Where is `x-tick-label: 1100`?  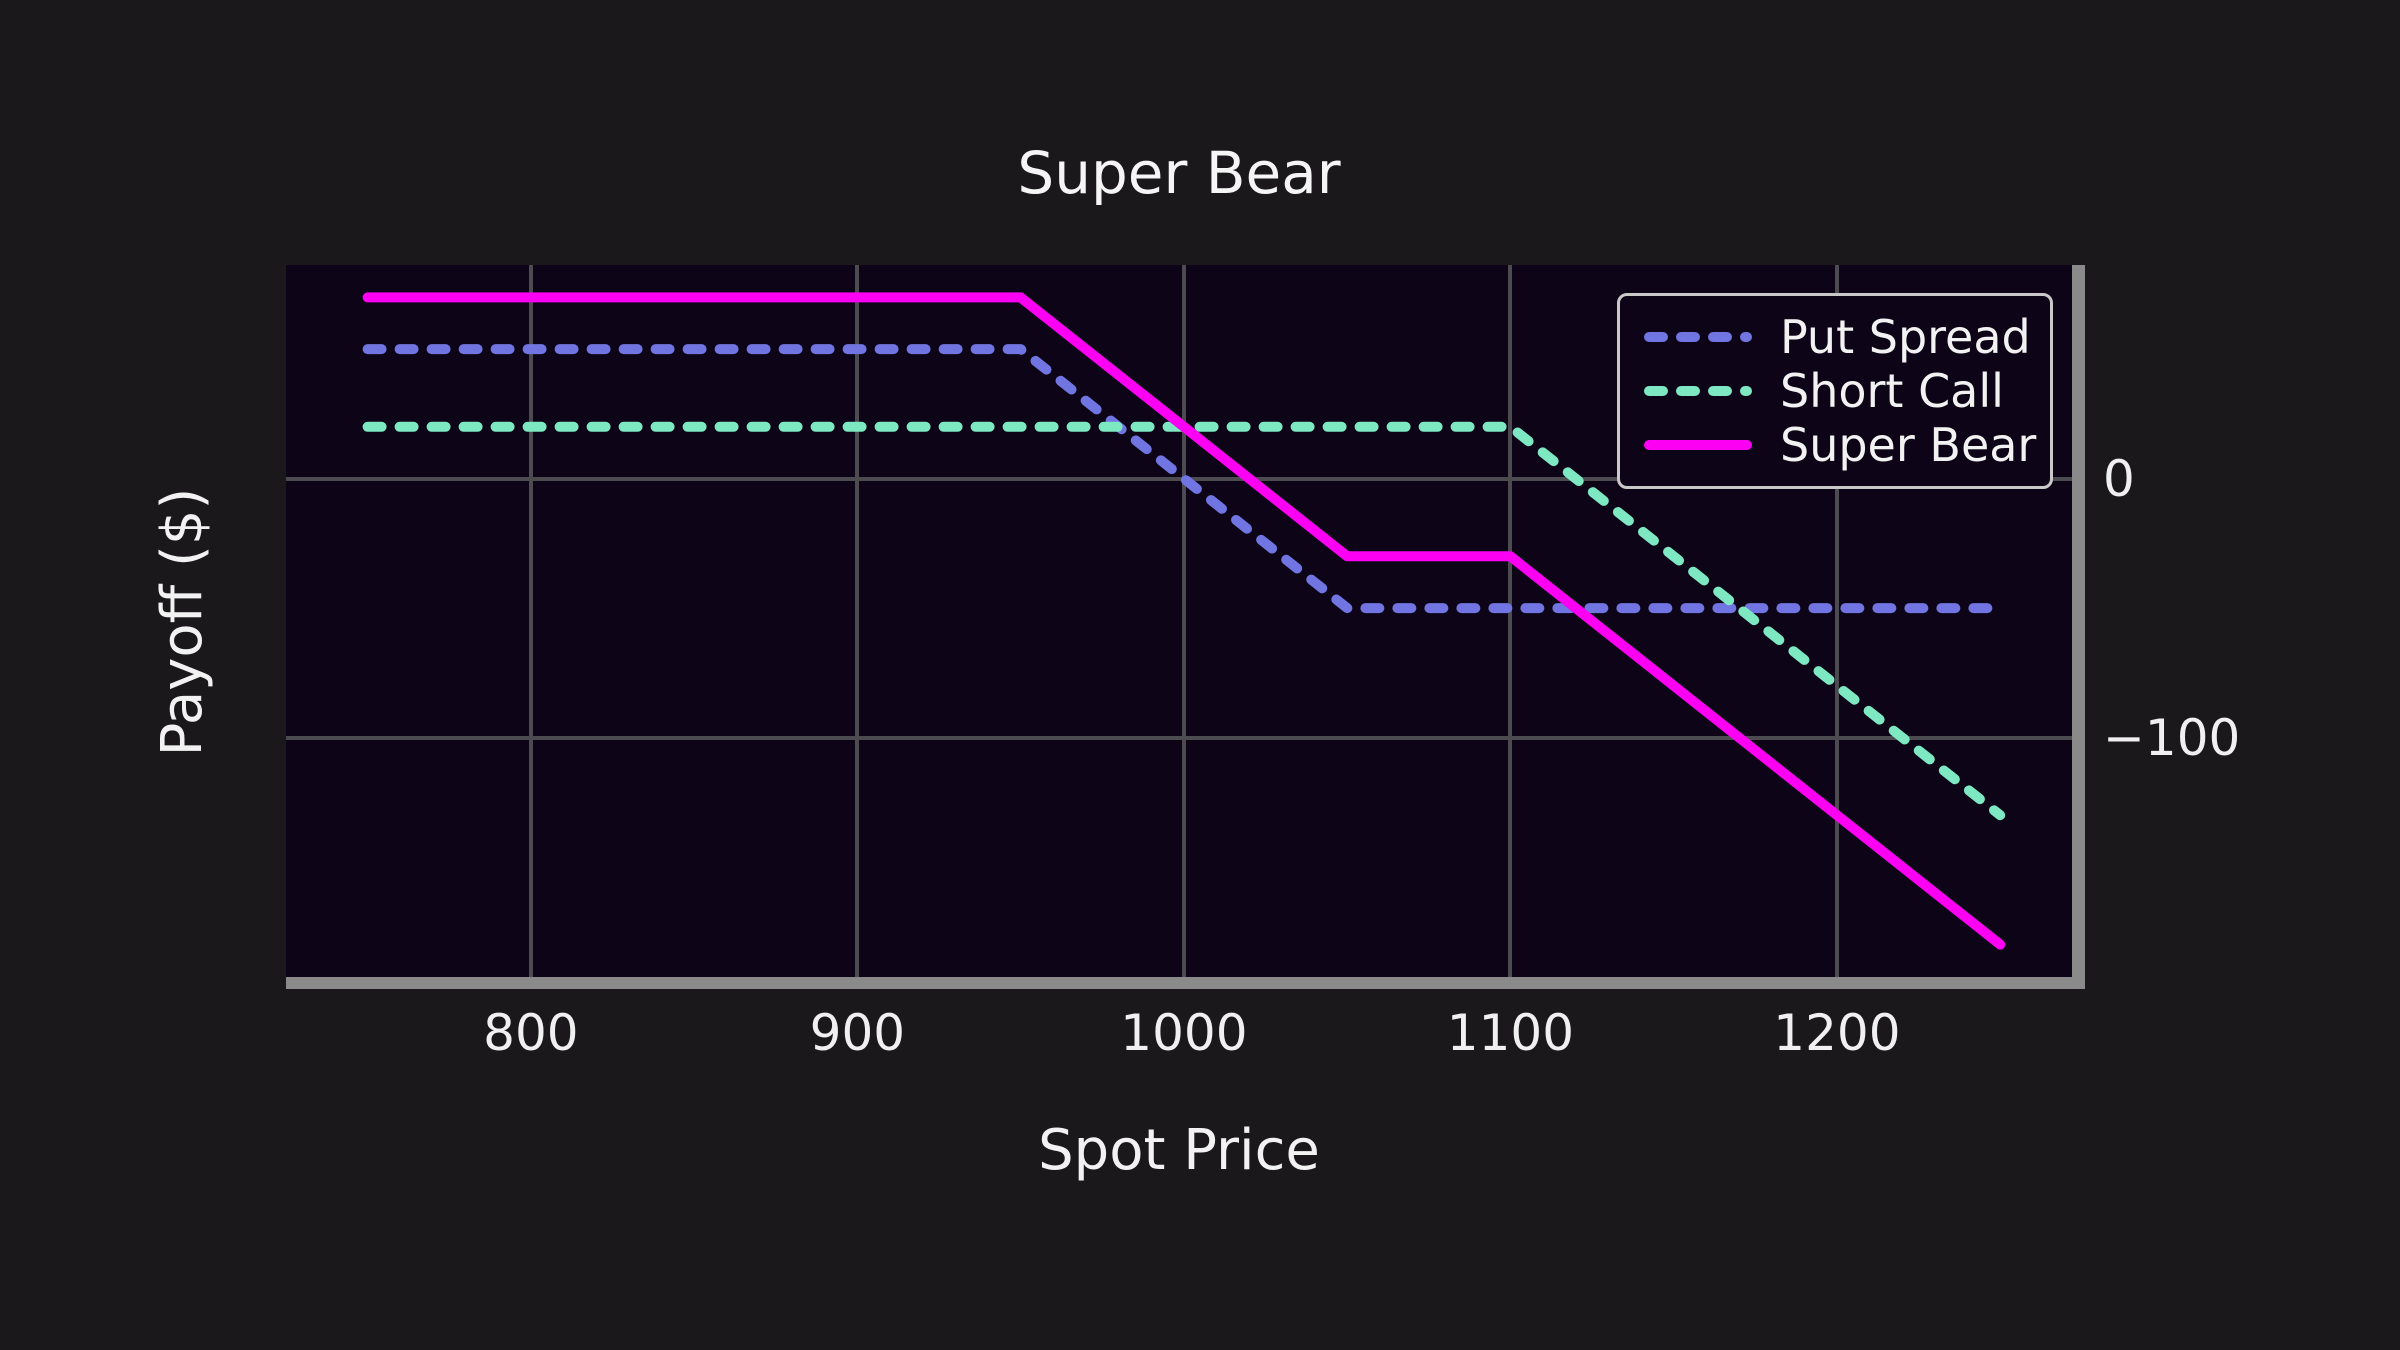 x-tick-label: 1100 is located at coordinates (1510, 1033).